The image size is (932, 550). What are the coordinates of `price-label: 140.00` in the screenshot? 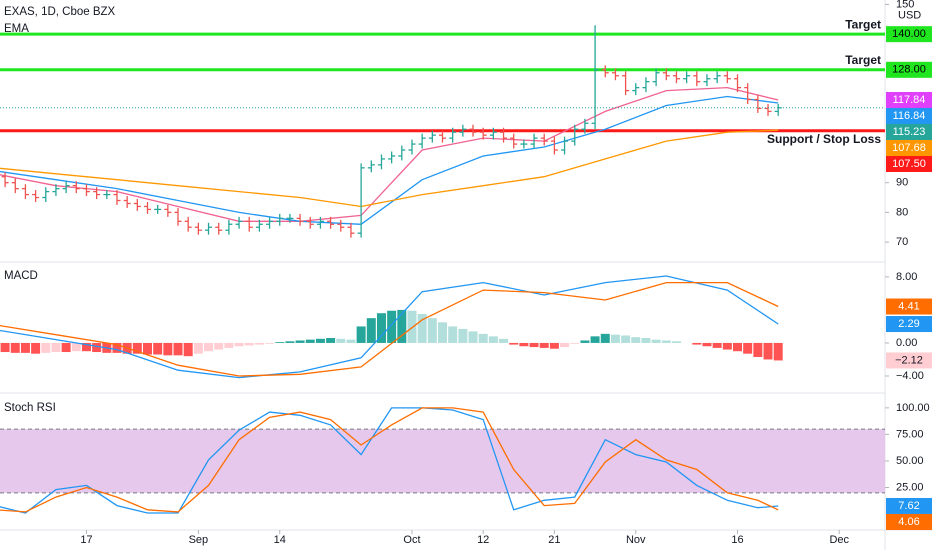 It's located at (909, 34).